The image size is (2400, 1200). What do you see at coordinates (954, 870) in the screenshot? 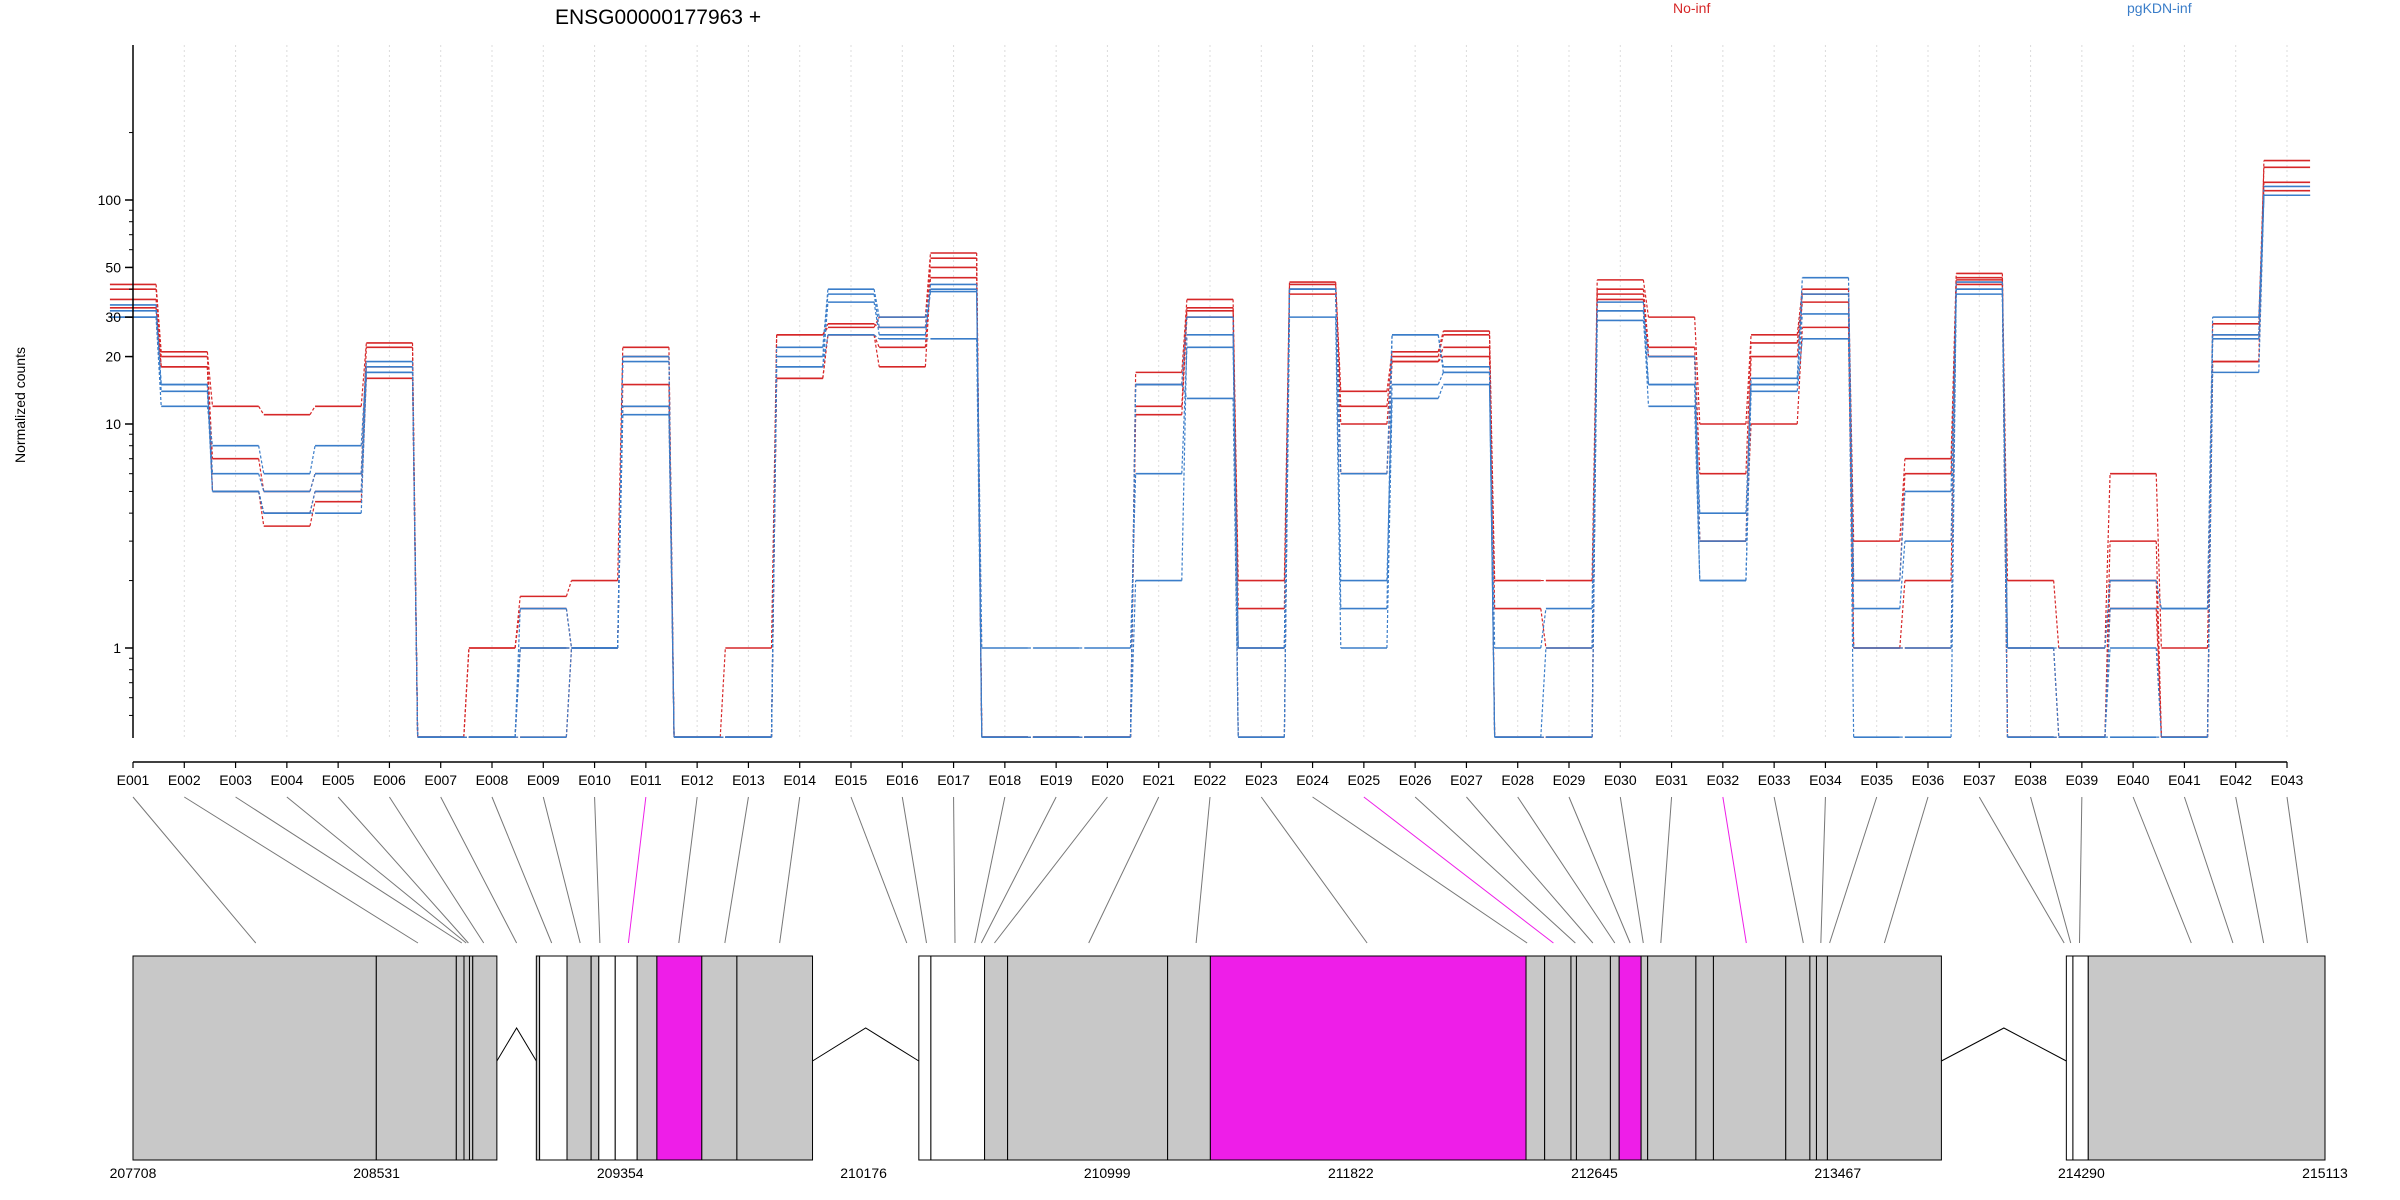
I see `connector-E017` at bounding box center [954, 870].